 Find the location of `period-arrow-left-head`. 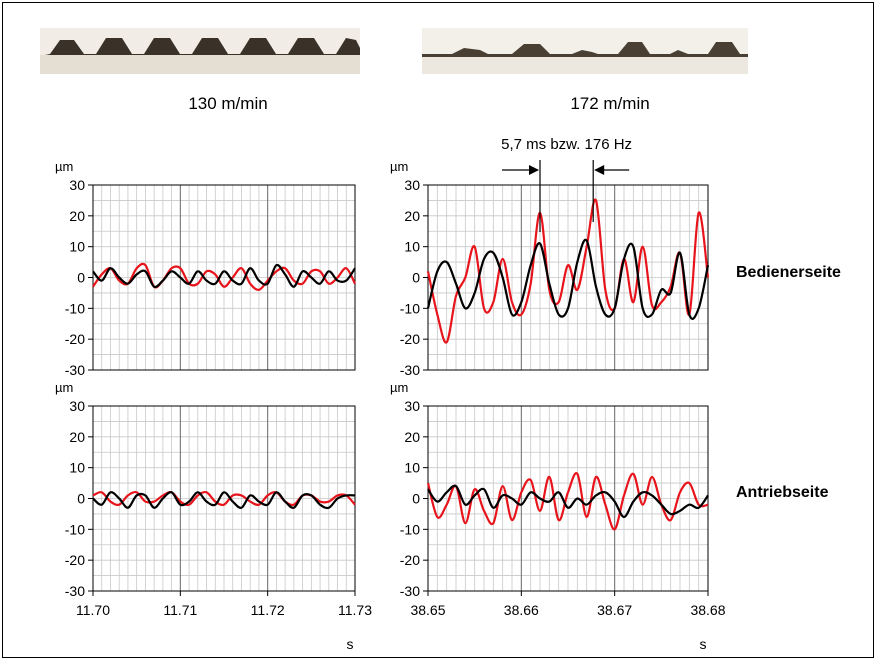

period-arrow-left-head is located at coordinates (534, 170).